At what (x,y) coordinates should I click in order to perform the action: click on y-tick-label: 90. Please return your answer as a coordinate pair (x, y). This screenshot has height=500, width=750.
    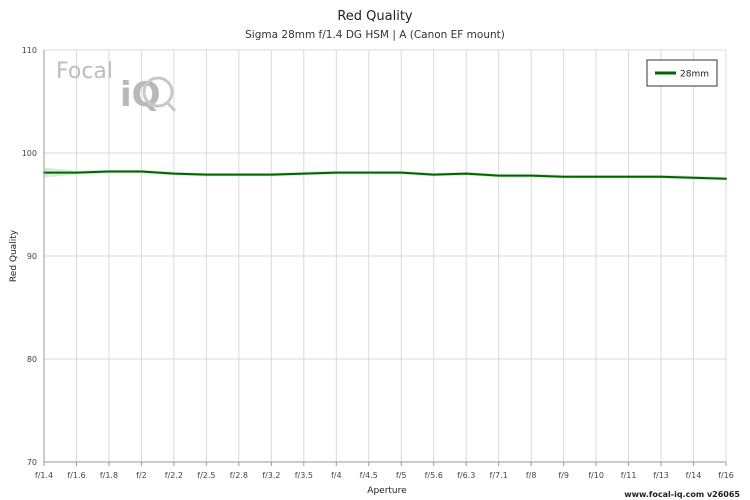
    Looking at the image, I should click on (32, 256).